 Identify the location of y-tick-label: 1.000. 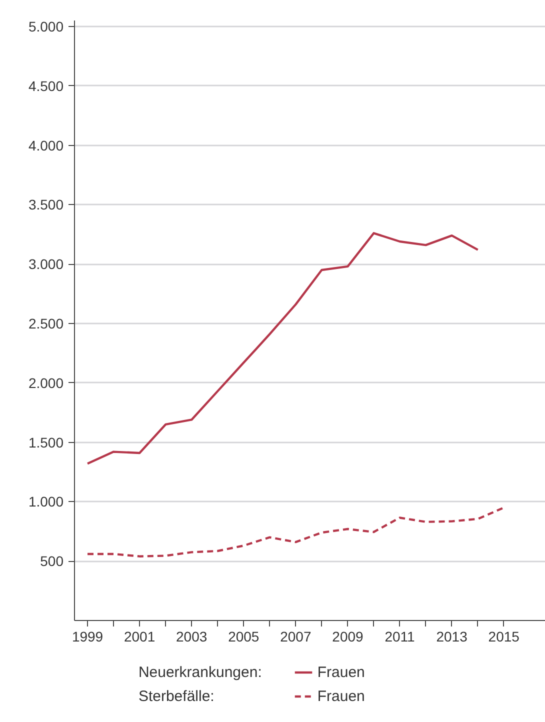
(46, 502).